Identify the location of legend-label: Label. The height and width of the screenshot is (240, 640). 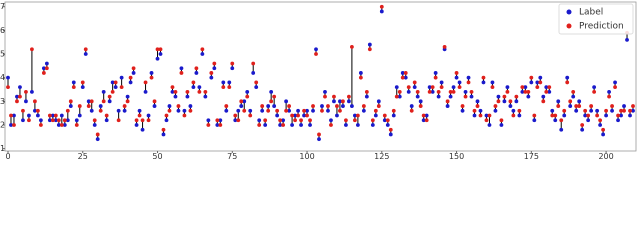
(591, 13).